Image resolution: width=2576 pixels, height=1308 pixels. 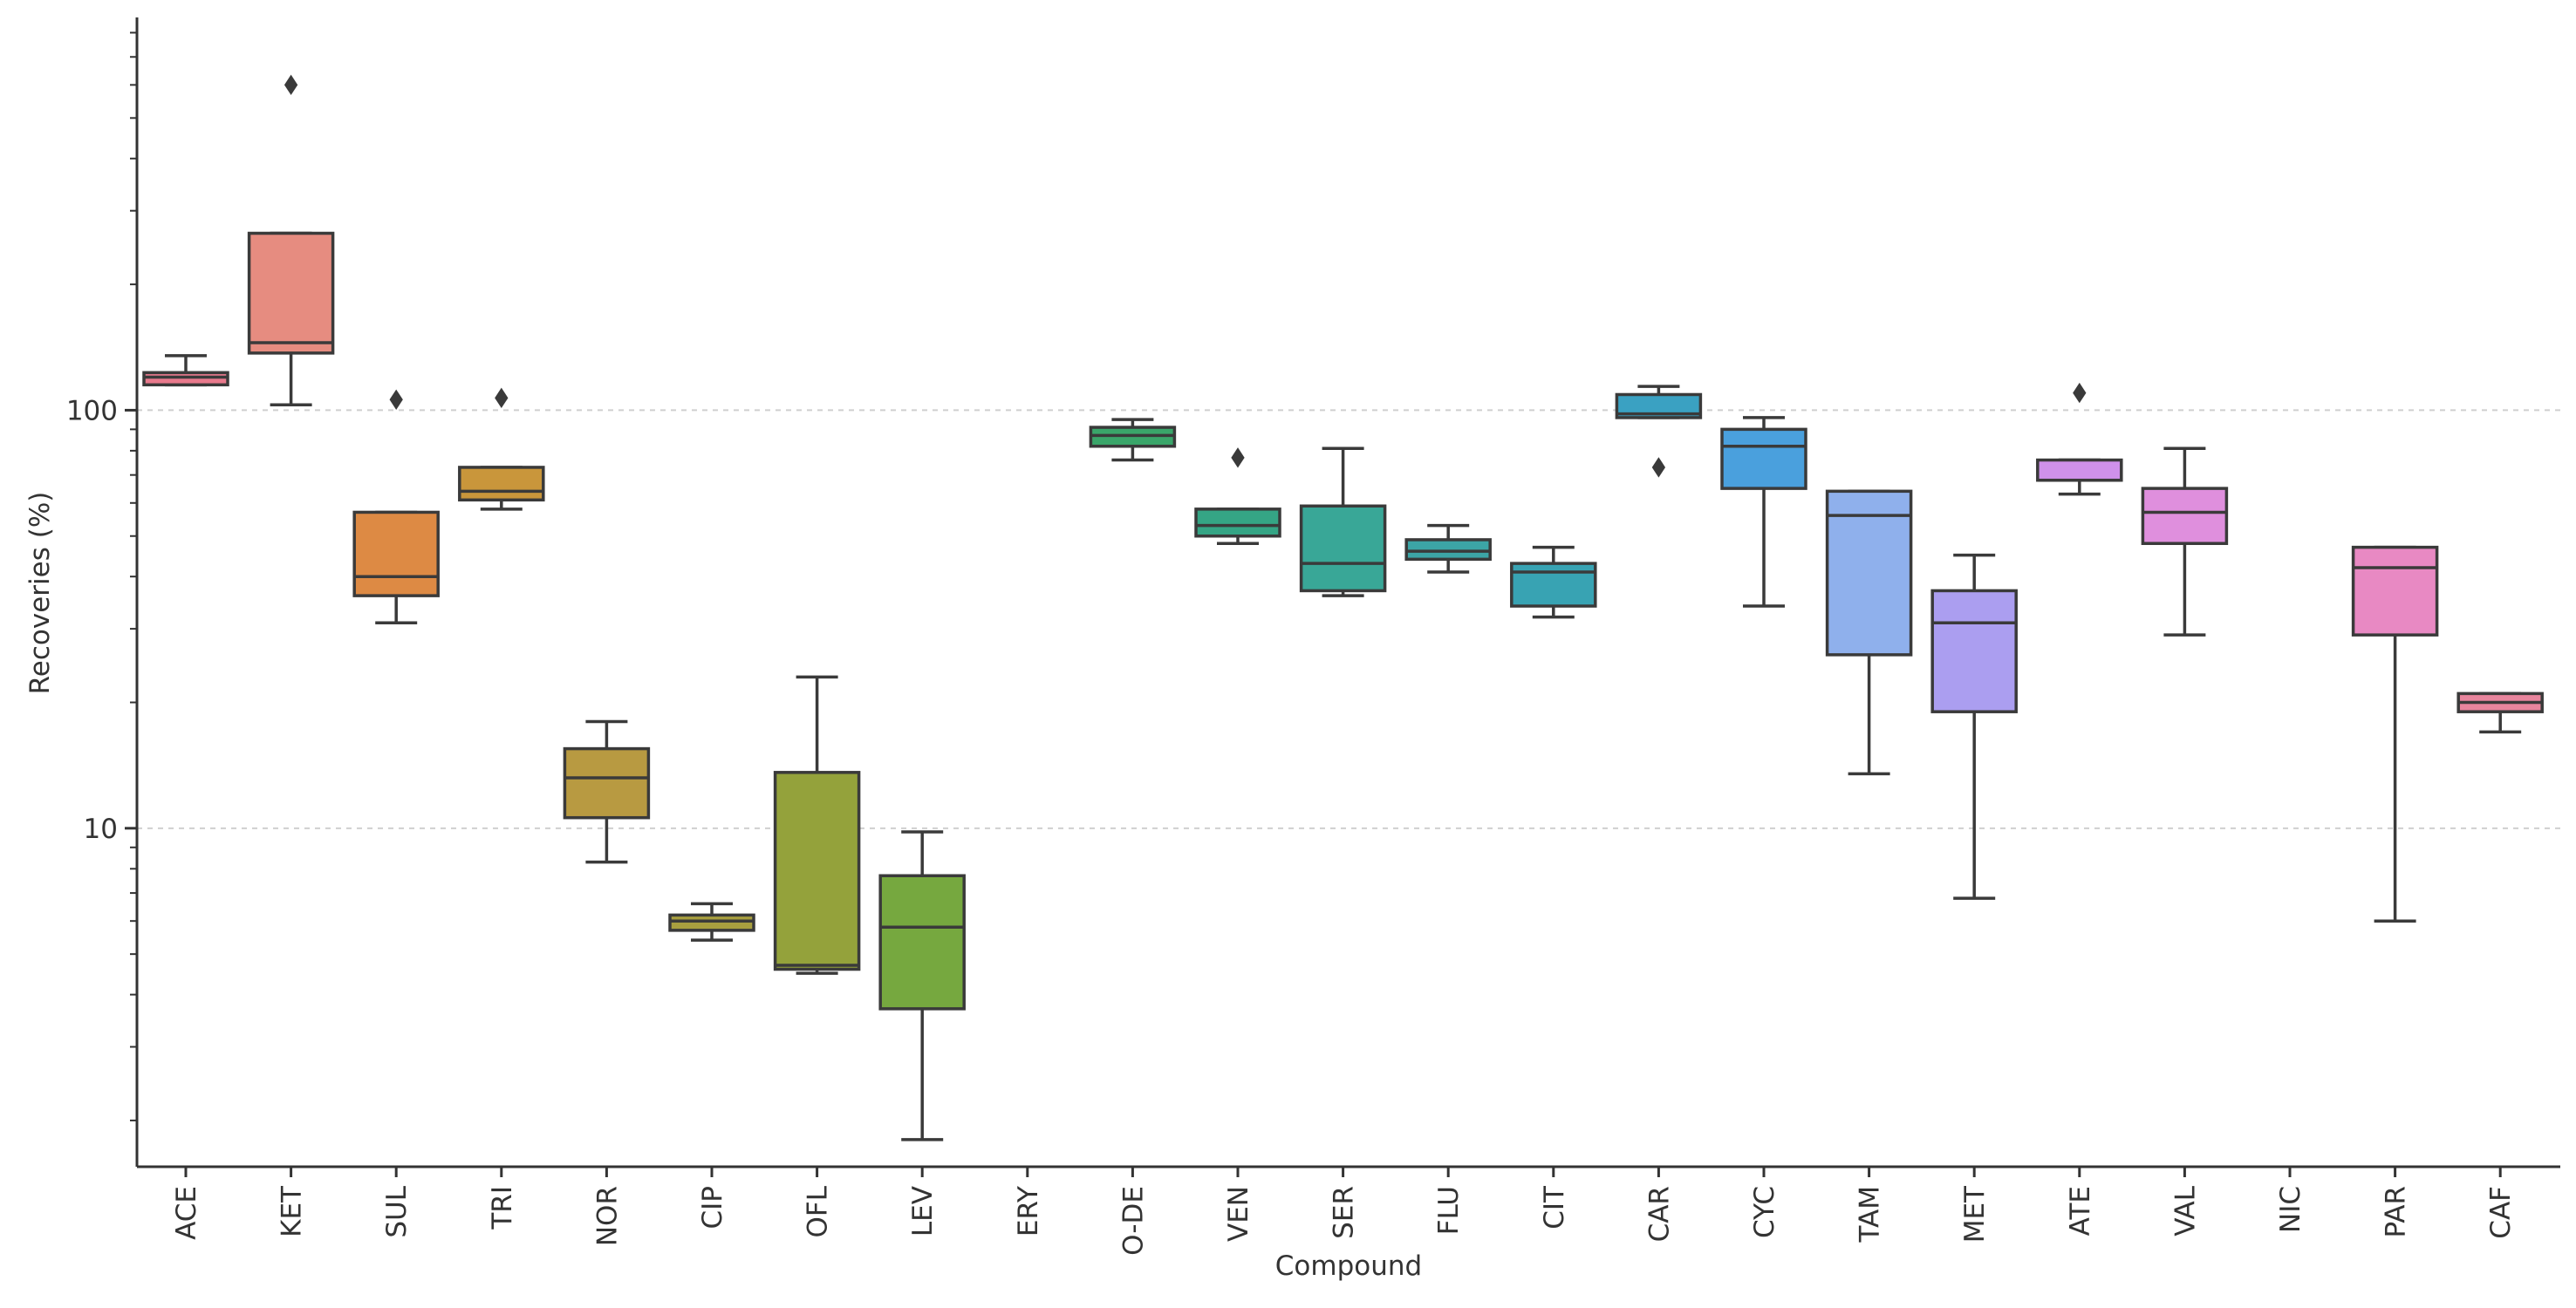 What do you see at coordinates (1659, 1214) in the screenshot?
I see `x-tick-label: CAR` at bounding box center [1659, 1214].